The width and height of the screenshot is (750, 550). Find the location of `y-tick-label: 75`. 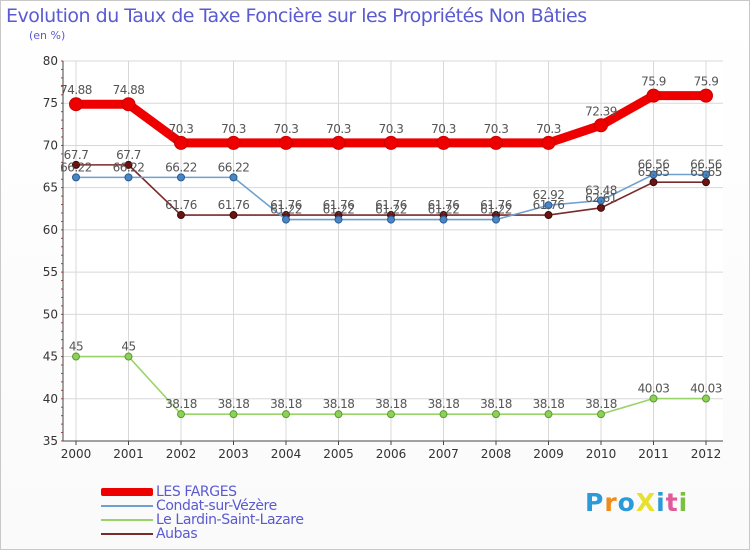

y-tick-label: 75 is located at coordinates (50, 103).